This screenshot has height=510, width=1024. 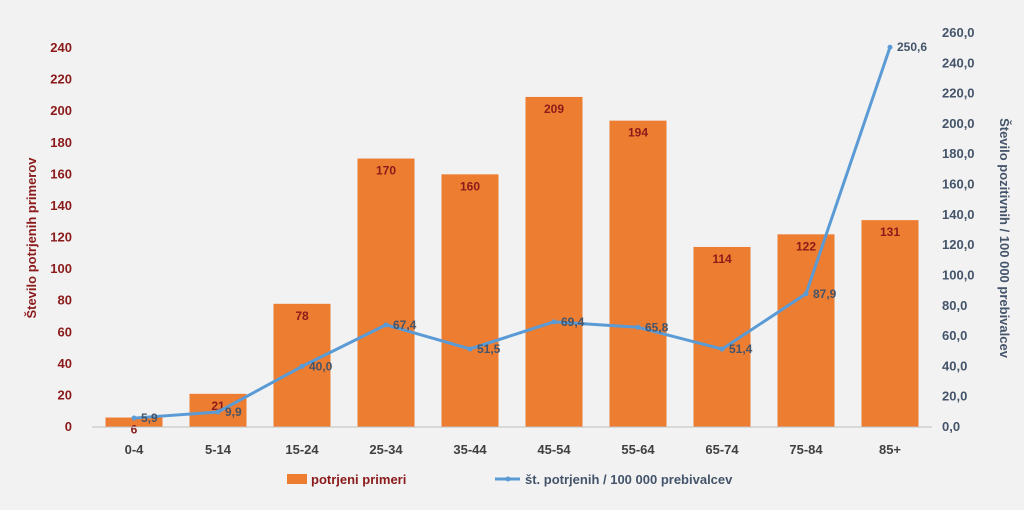 I want to click on y-left-tick-label: 100, so click(x=61, y=268).